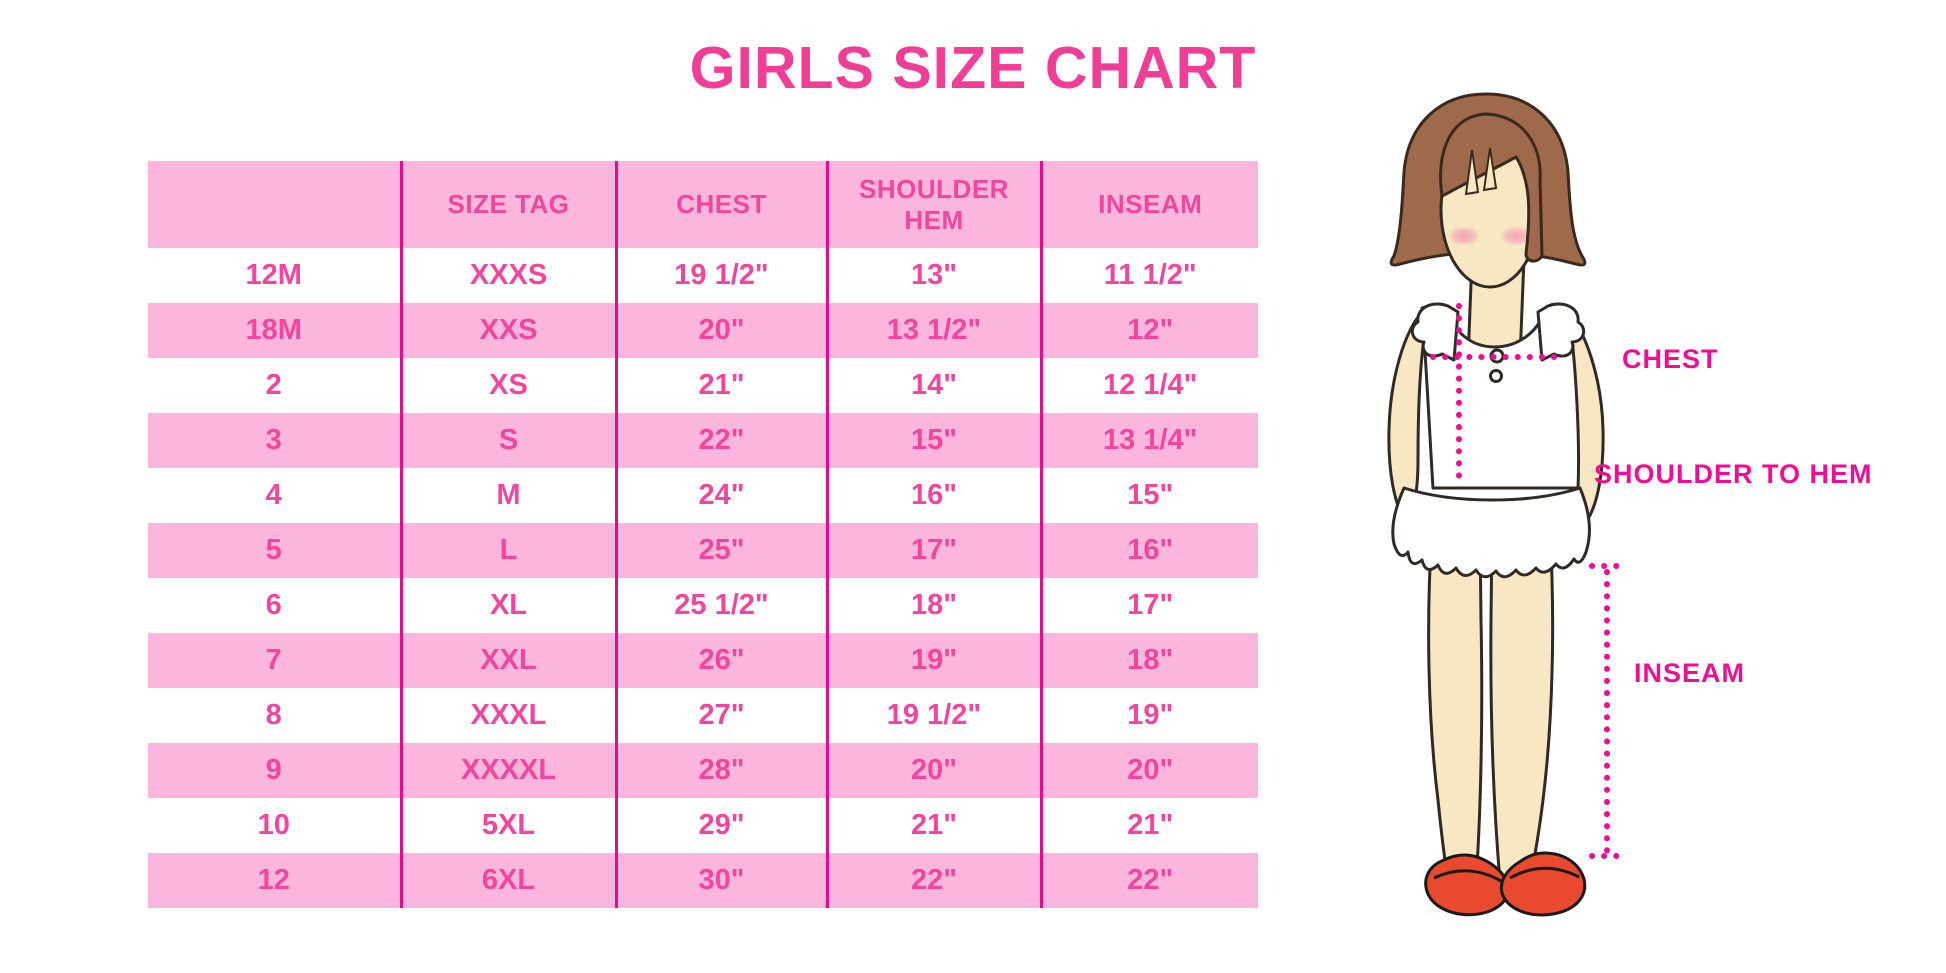  I want to click on table-cell: XXXXL, so click(507, 770).